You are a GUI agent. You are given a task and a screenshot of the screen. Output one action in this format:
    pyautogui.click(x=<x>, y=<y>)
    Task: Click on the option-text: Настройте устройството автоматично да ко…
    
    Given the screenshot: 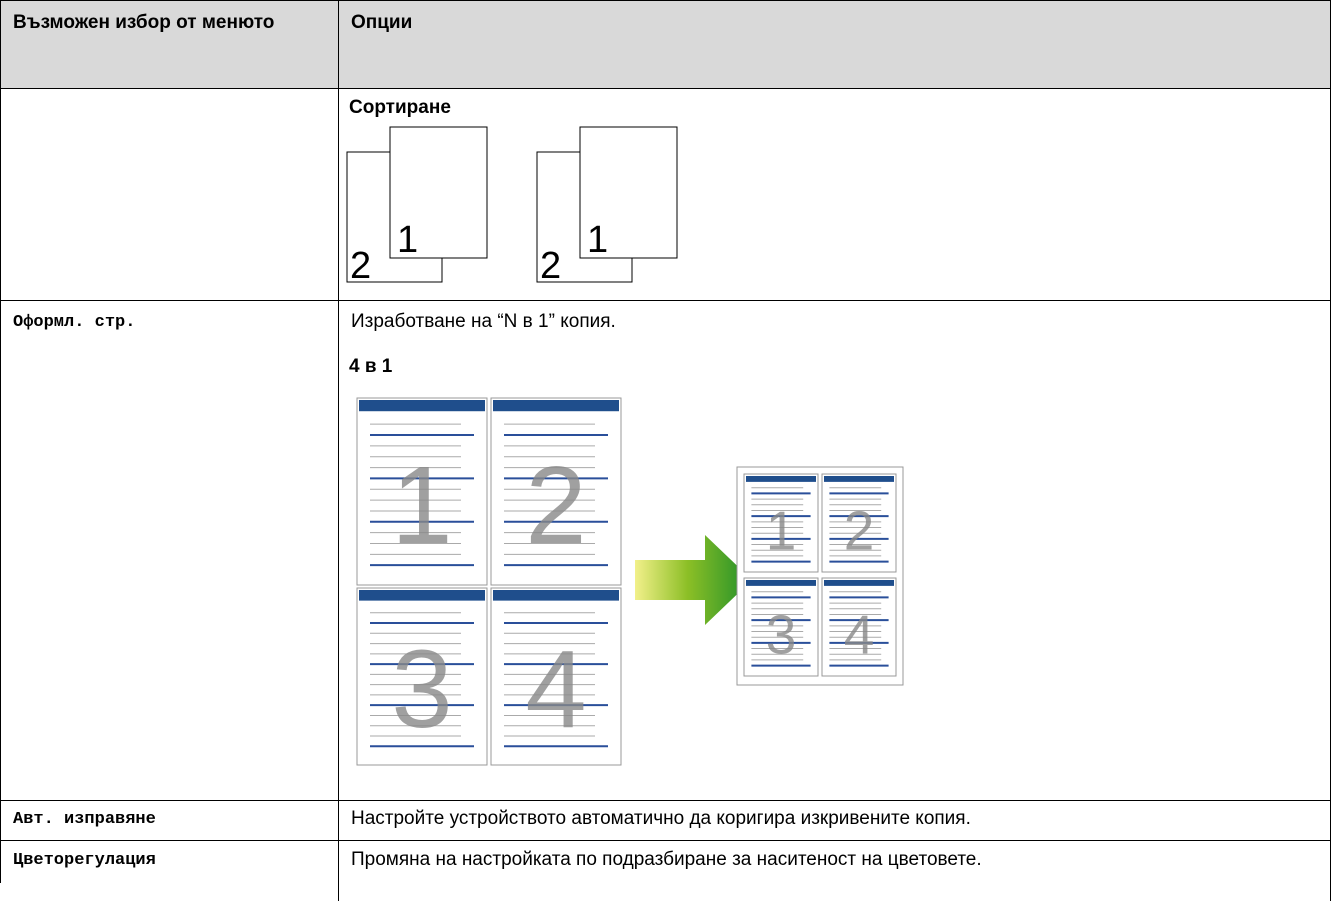 What is the action you would take?
    pyautogui.click(x=661, y=818)
    